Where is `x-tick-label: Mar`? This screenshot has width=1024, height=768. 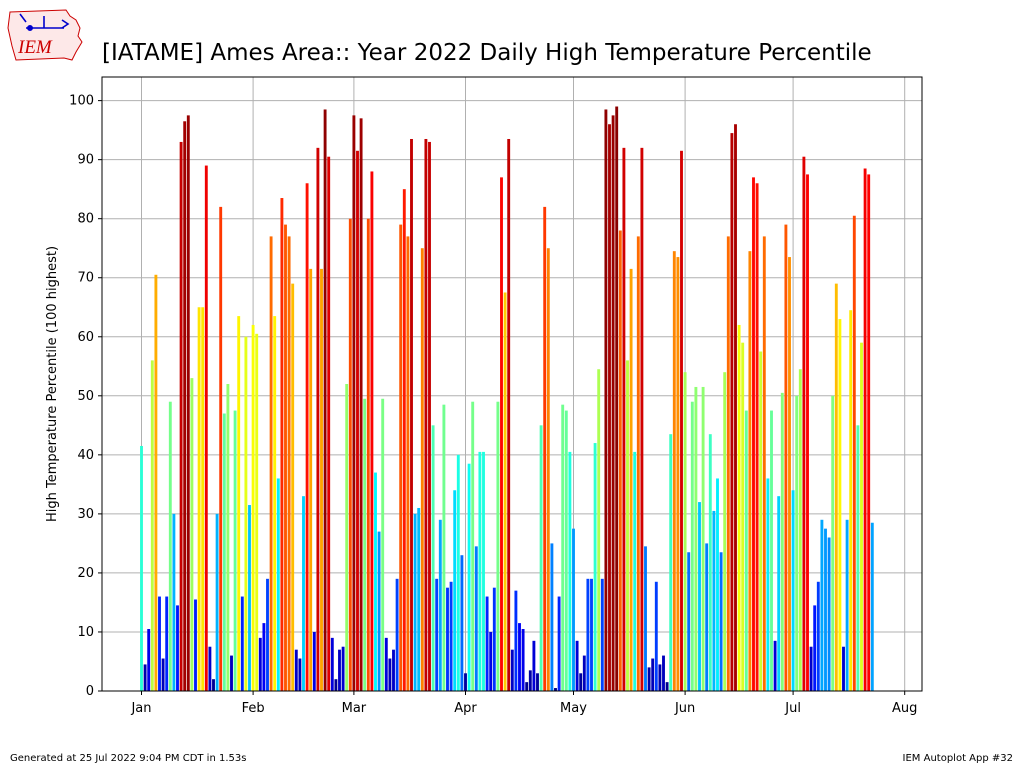
x-tick-label: Mar is located at coordinates (354, 708).